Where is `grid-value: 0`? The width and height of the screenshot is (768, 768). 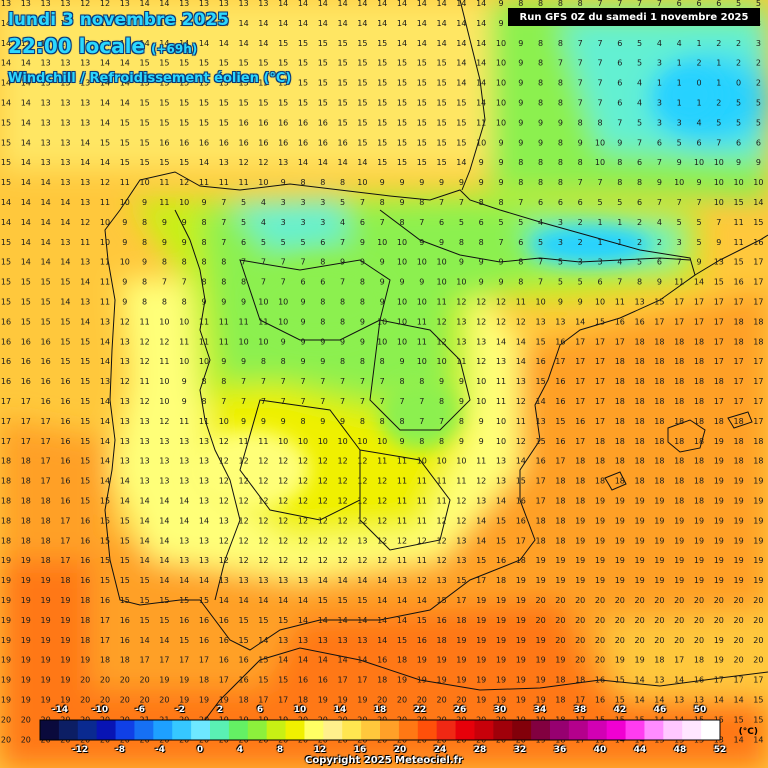
grid-value: 0 is located at coordinates (738, 83).